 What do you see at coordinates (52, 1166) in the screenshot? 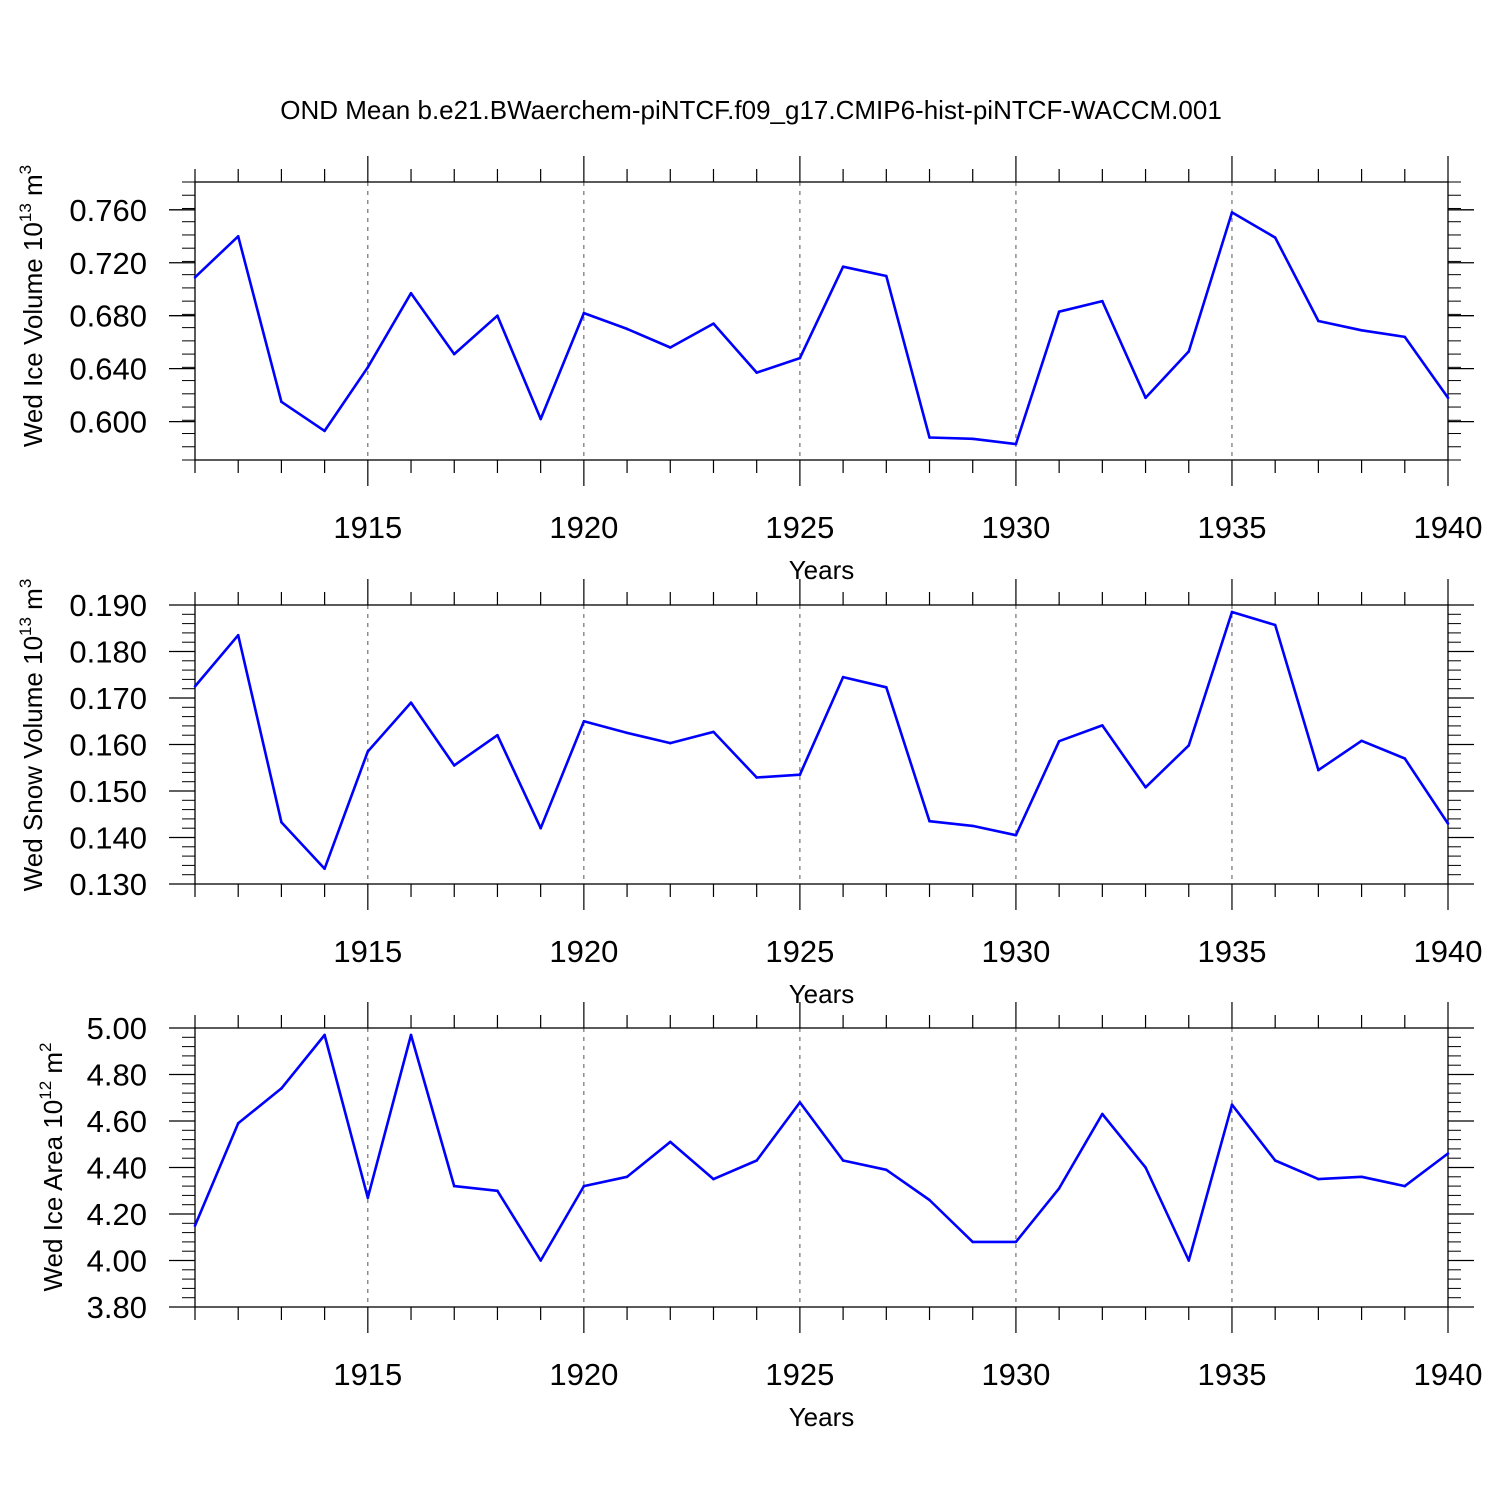
I see `y-axis-label: Wed Ice Area 1012 m2` at bounding box center [52, 1166].